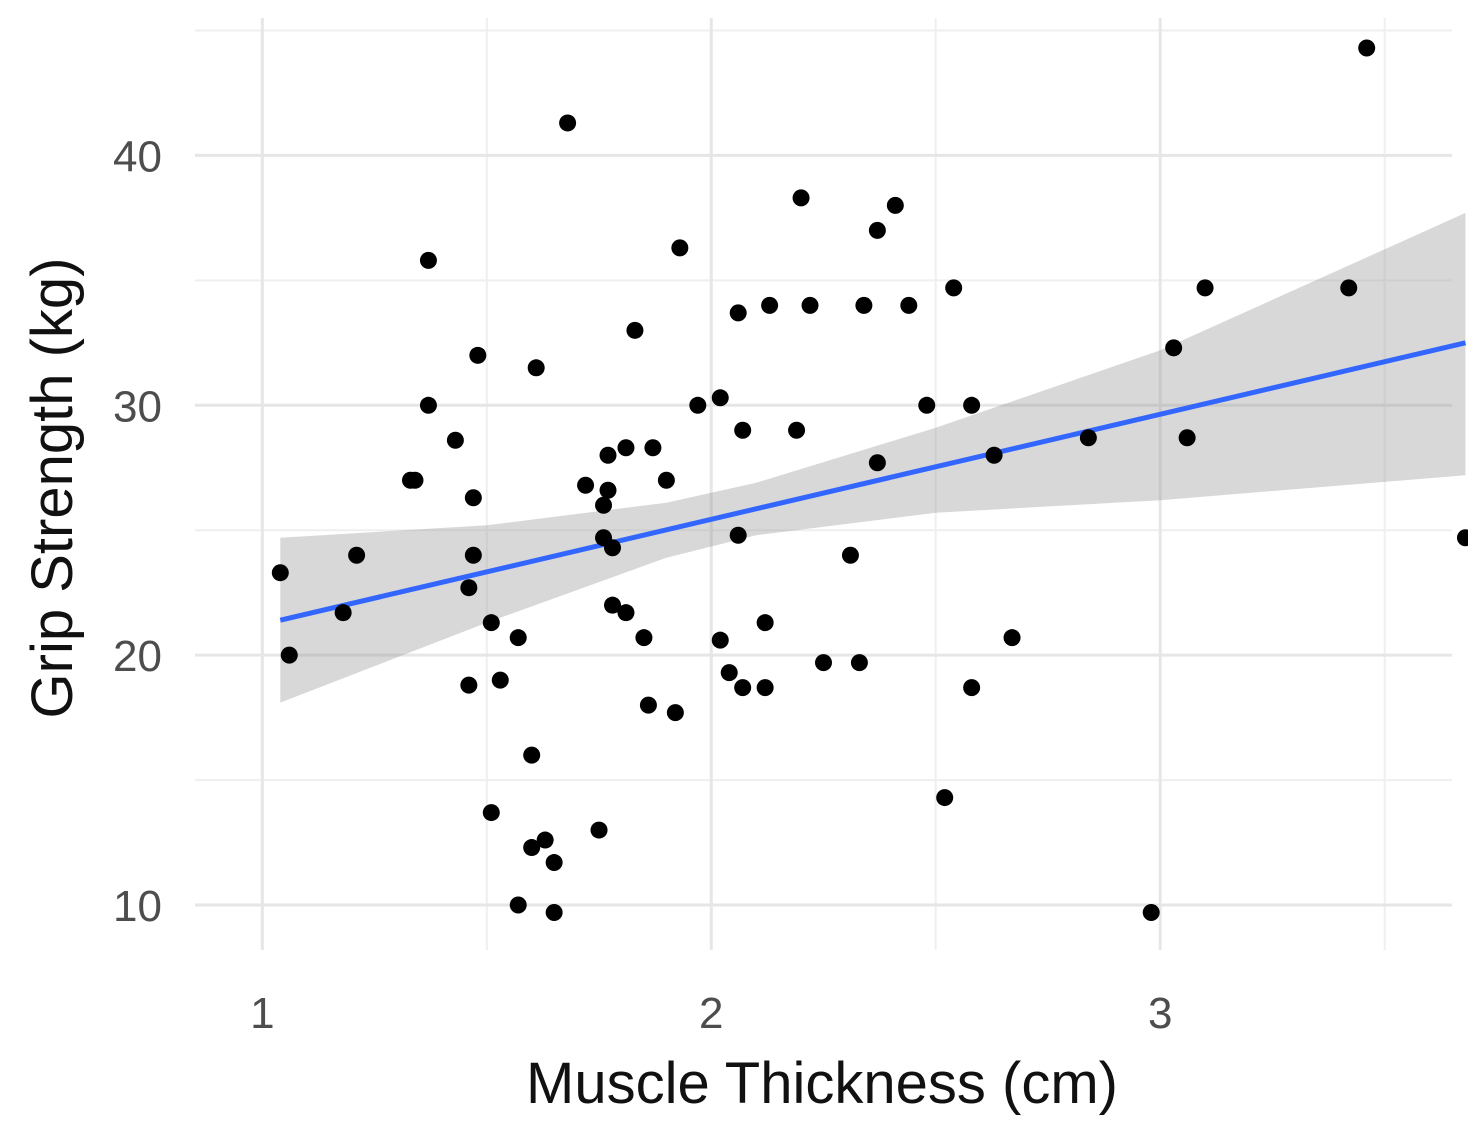 Image resolution: width=1468 pixels, height=1140 pixels. Describe the element at coordinates (1160, 1013) in the screenshot. I see `x-tick-label: 3` at that location.